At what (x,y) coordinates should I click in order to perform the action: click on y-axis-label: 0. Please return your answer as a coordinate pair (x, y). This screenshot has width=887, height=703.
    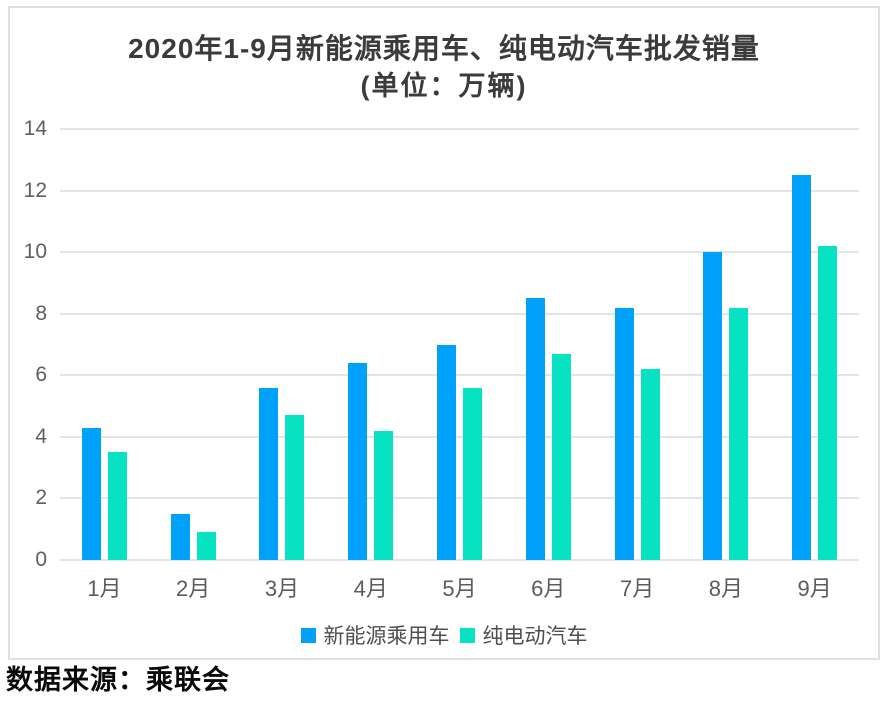
    Looking at the image, I should click on (41, 559).